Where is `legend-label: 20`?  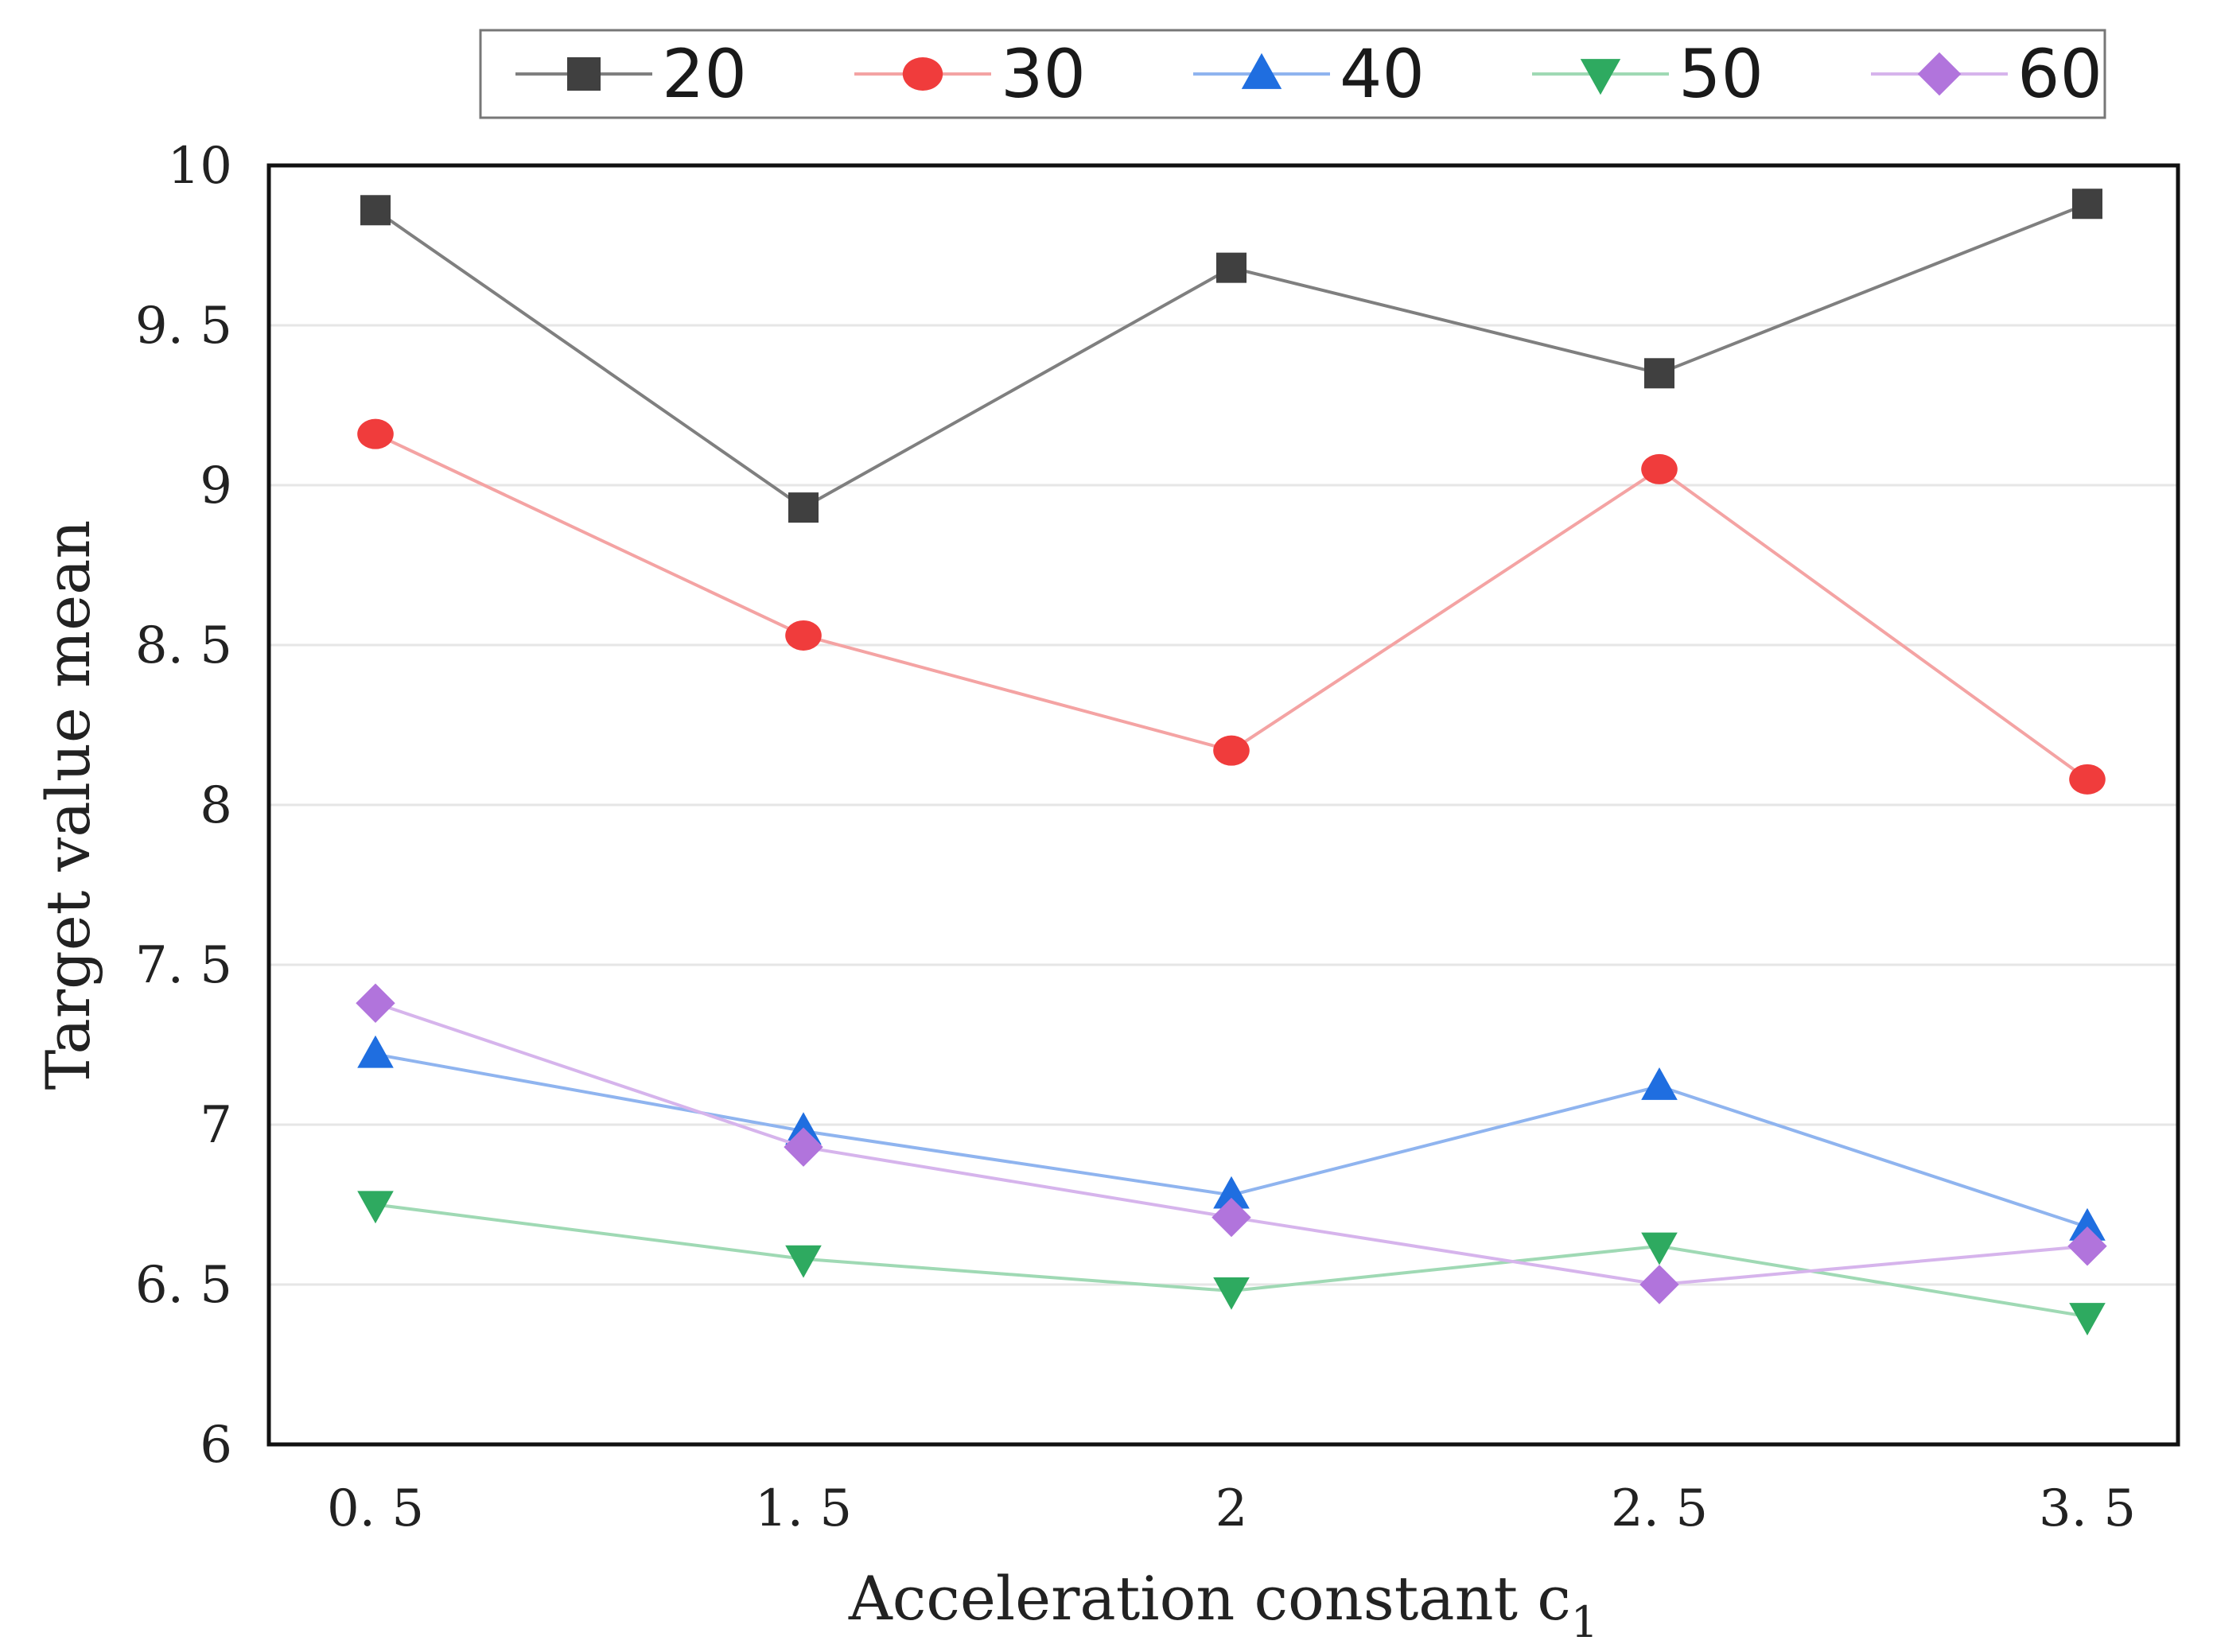 legend-label: 20 is located at coordinates (704, 74).